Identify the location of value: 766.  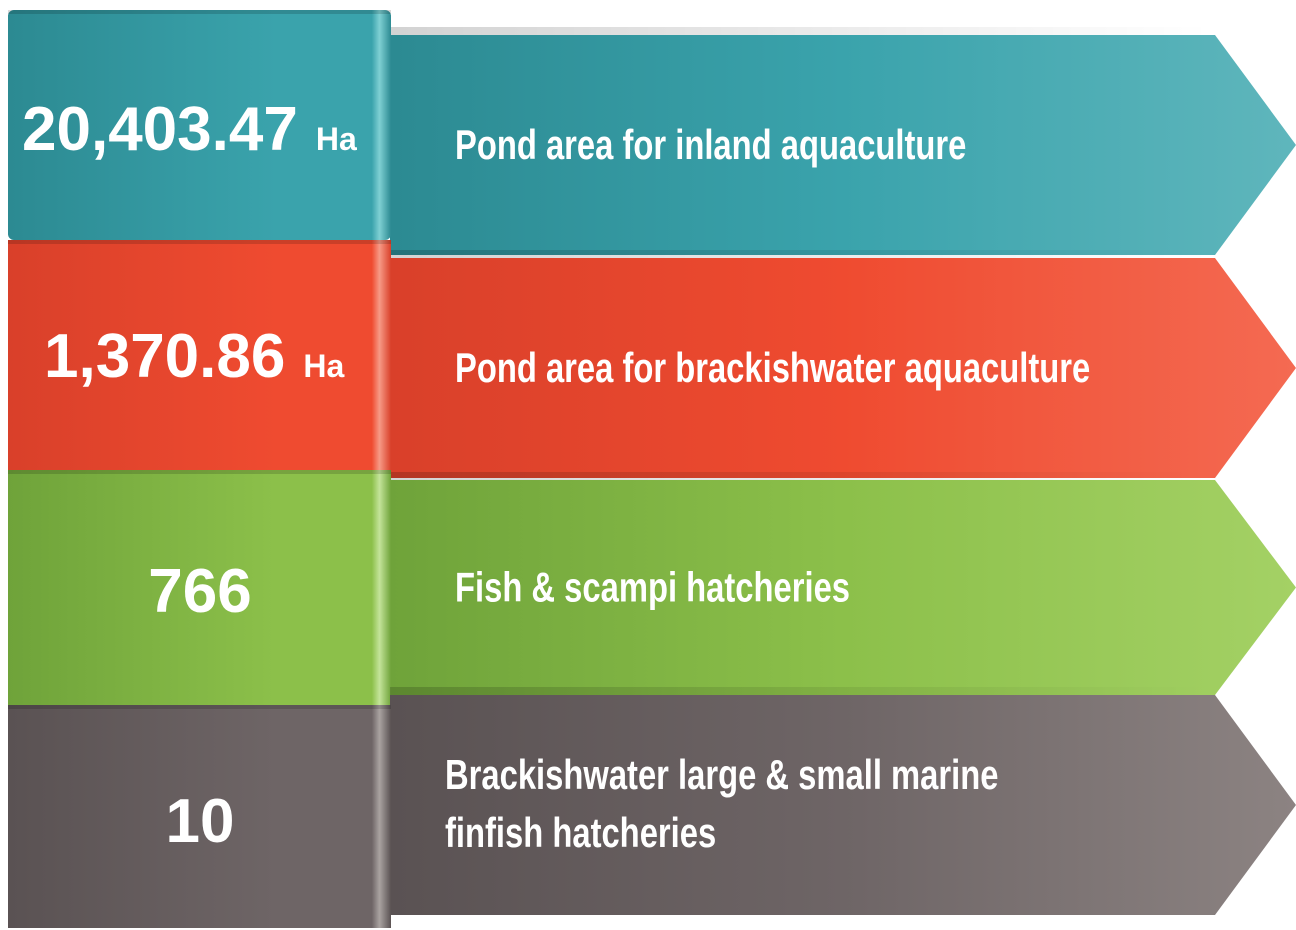
(199, 591).